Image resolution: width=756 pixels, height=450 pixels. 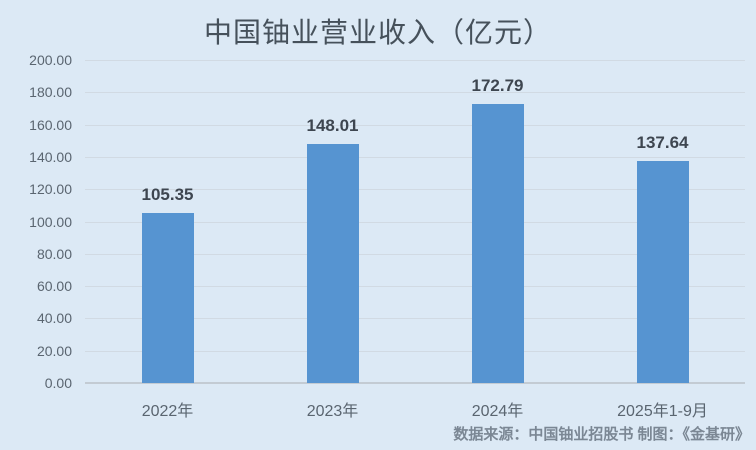 I want to click on y-tick-label: 120.00, so click(x=50, y=189).